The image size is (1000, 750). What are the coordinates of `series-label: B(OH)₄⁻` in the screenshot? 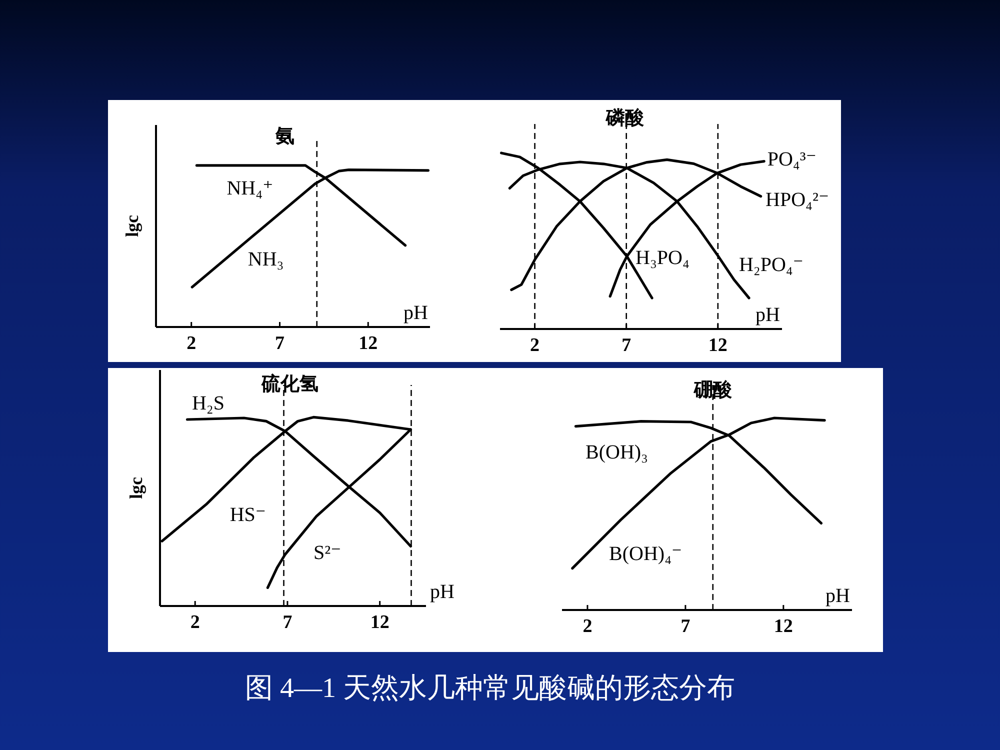 It's located at (645, 554).